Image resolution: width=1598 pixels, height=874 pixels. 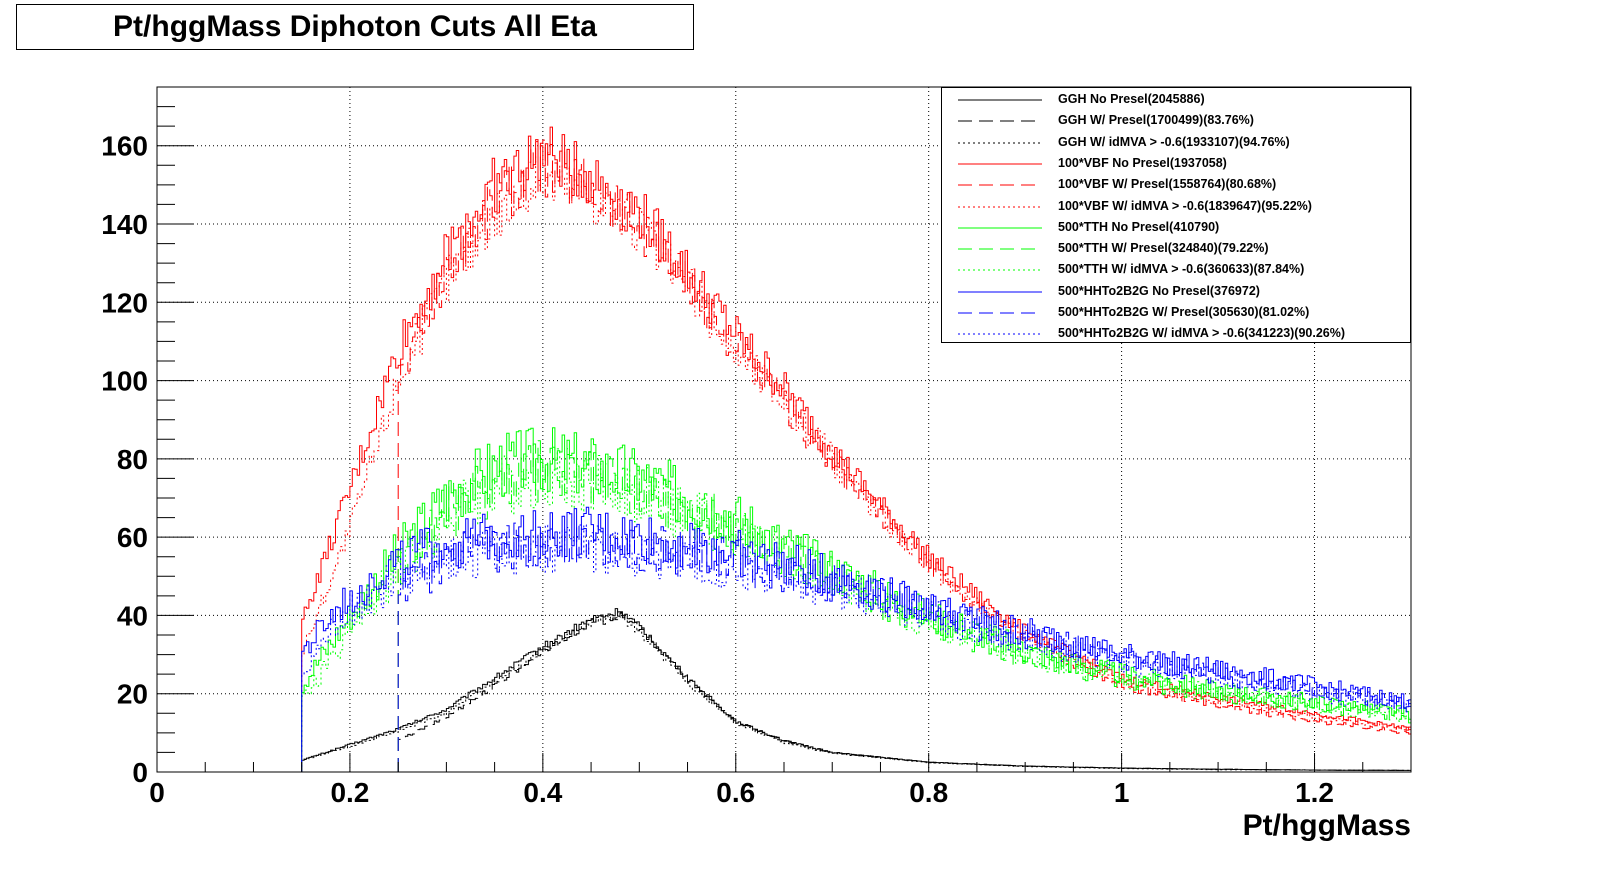 What do you see at coordinates (928, 792) in the screenshot?
I see `x-tick-label: 0.8` at bounding box center [928, 792].